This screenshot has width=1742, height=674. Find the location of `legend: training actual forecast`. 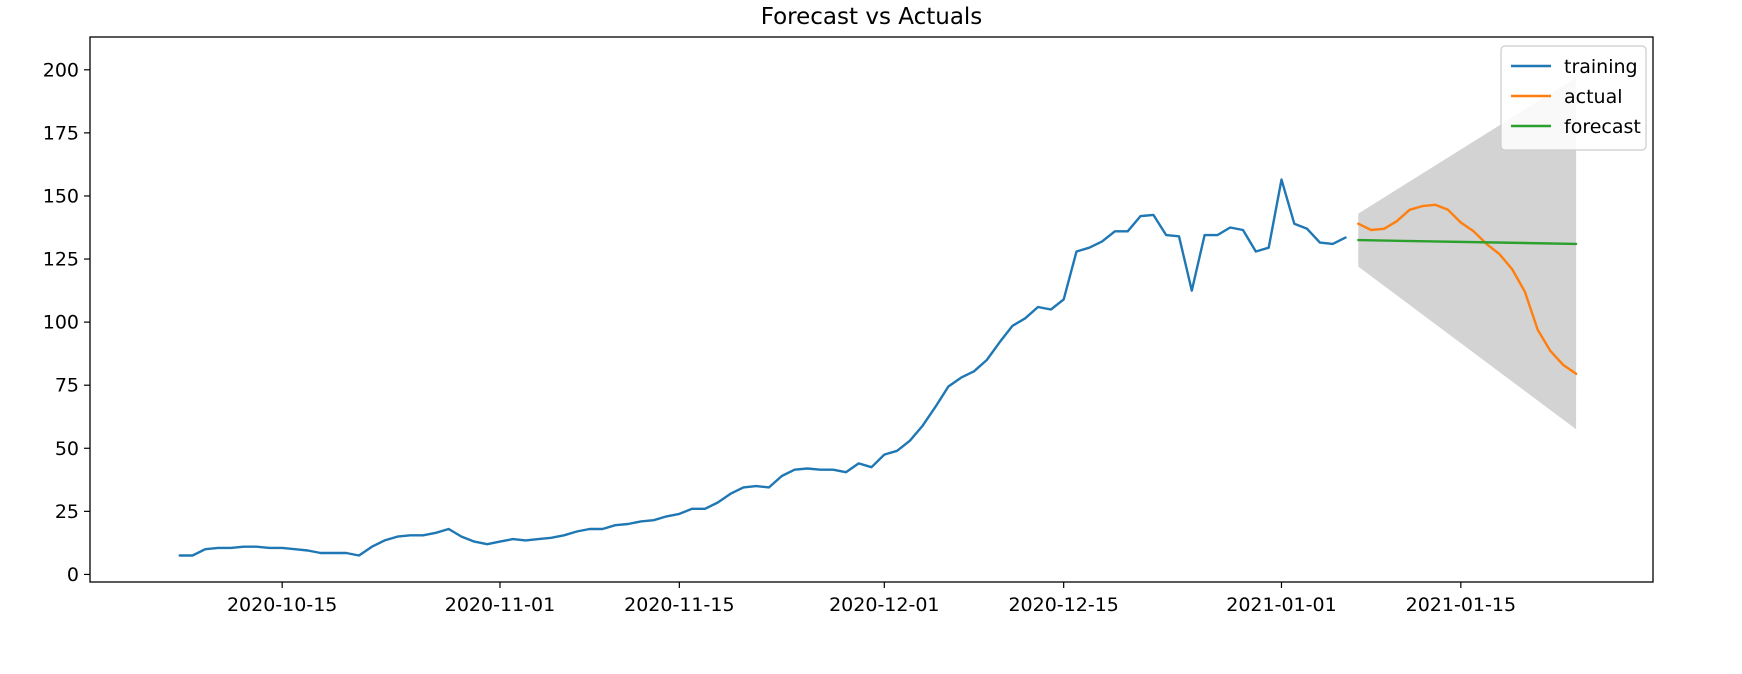

legend: training actual forecast is located at coordinates (1573, 98).